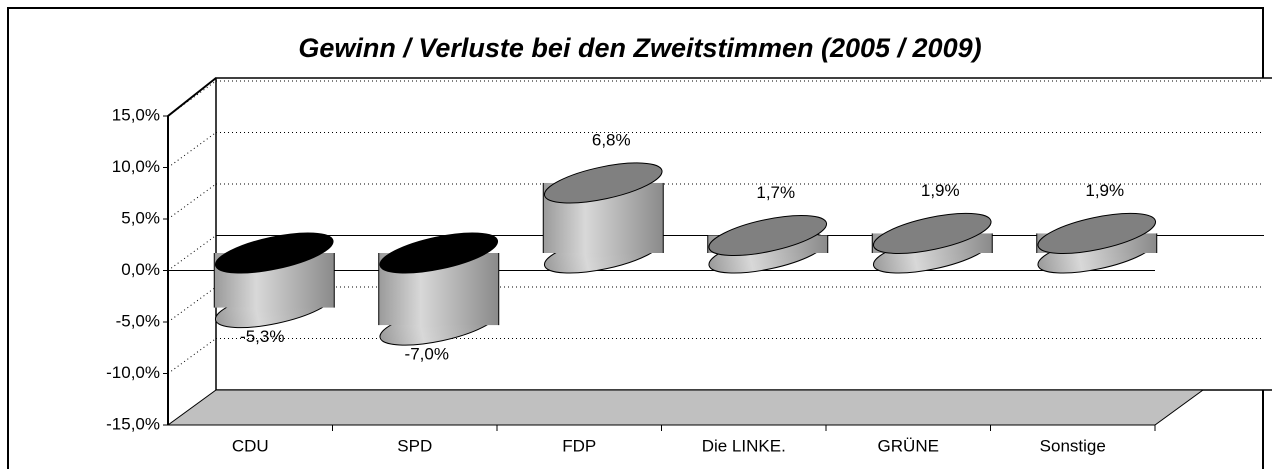 This screenshot has width=1272, height=474. What do you see at coordinates (136, 114) in the screenshot?
I see `y-tick-label: 15,0%` at bounding box center [136, 114].